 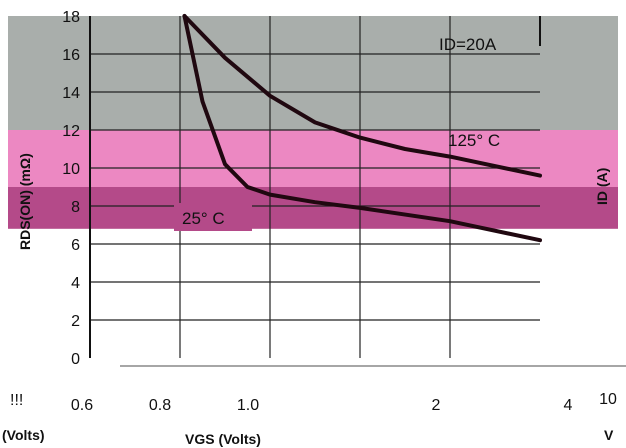 I want to click on y-tick-label-1: 2, so click(x=75, y=321).